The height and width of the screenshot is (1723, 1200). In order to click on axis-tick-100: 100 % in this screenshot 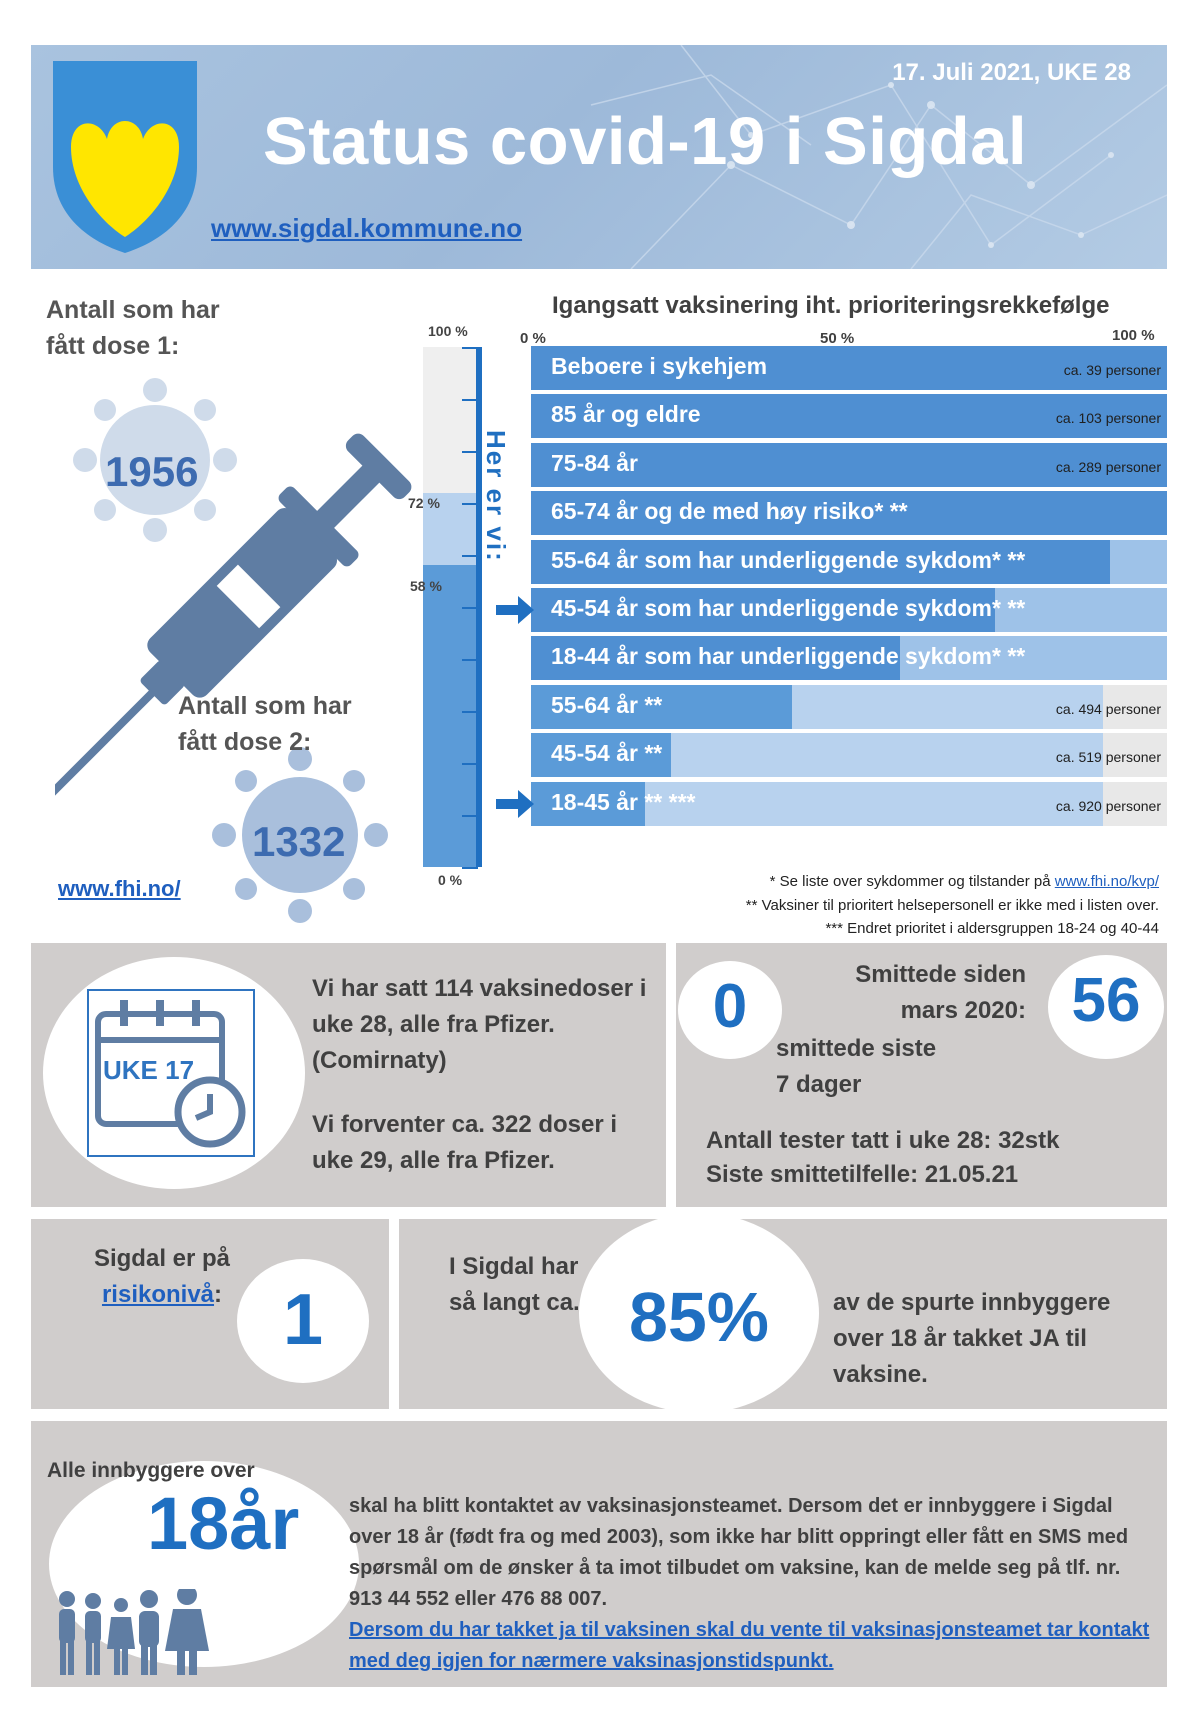, I will do `click(1133, 335)`.